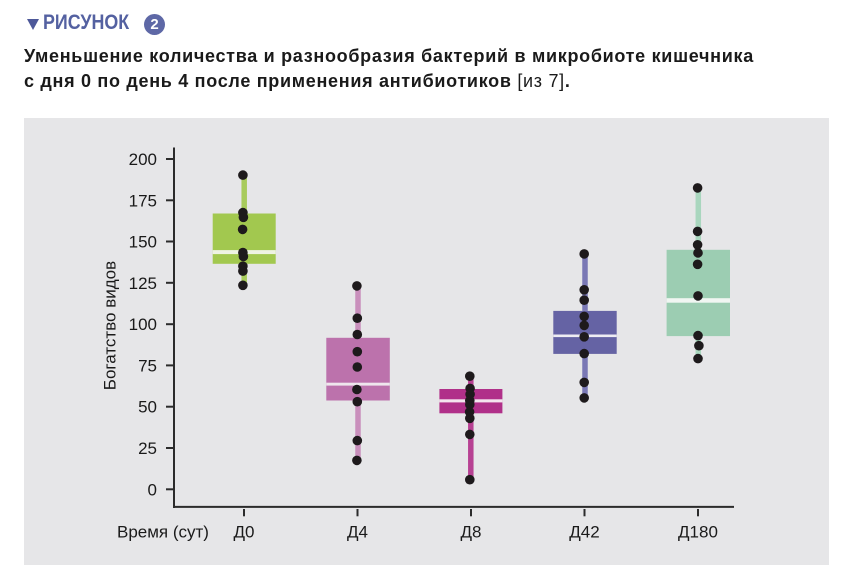  I want to click on svg-text: 100, so click(143, 324).